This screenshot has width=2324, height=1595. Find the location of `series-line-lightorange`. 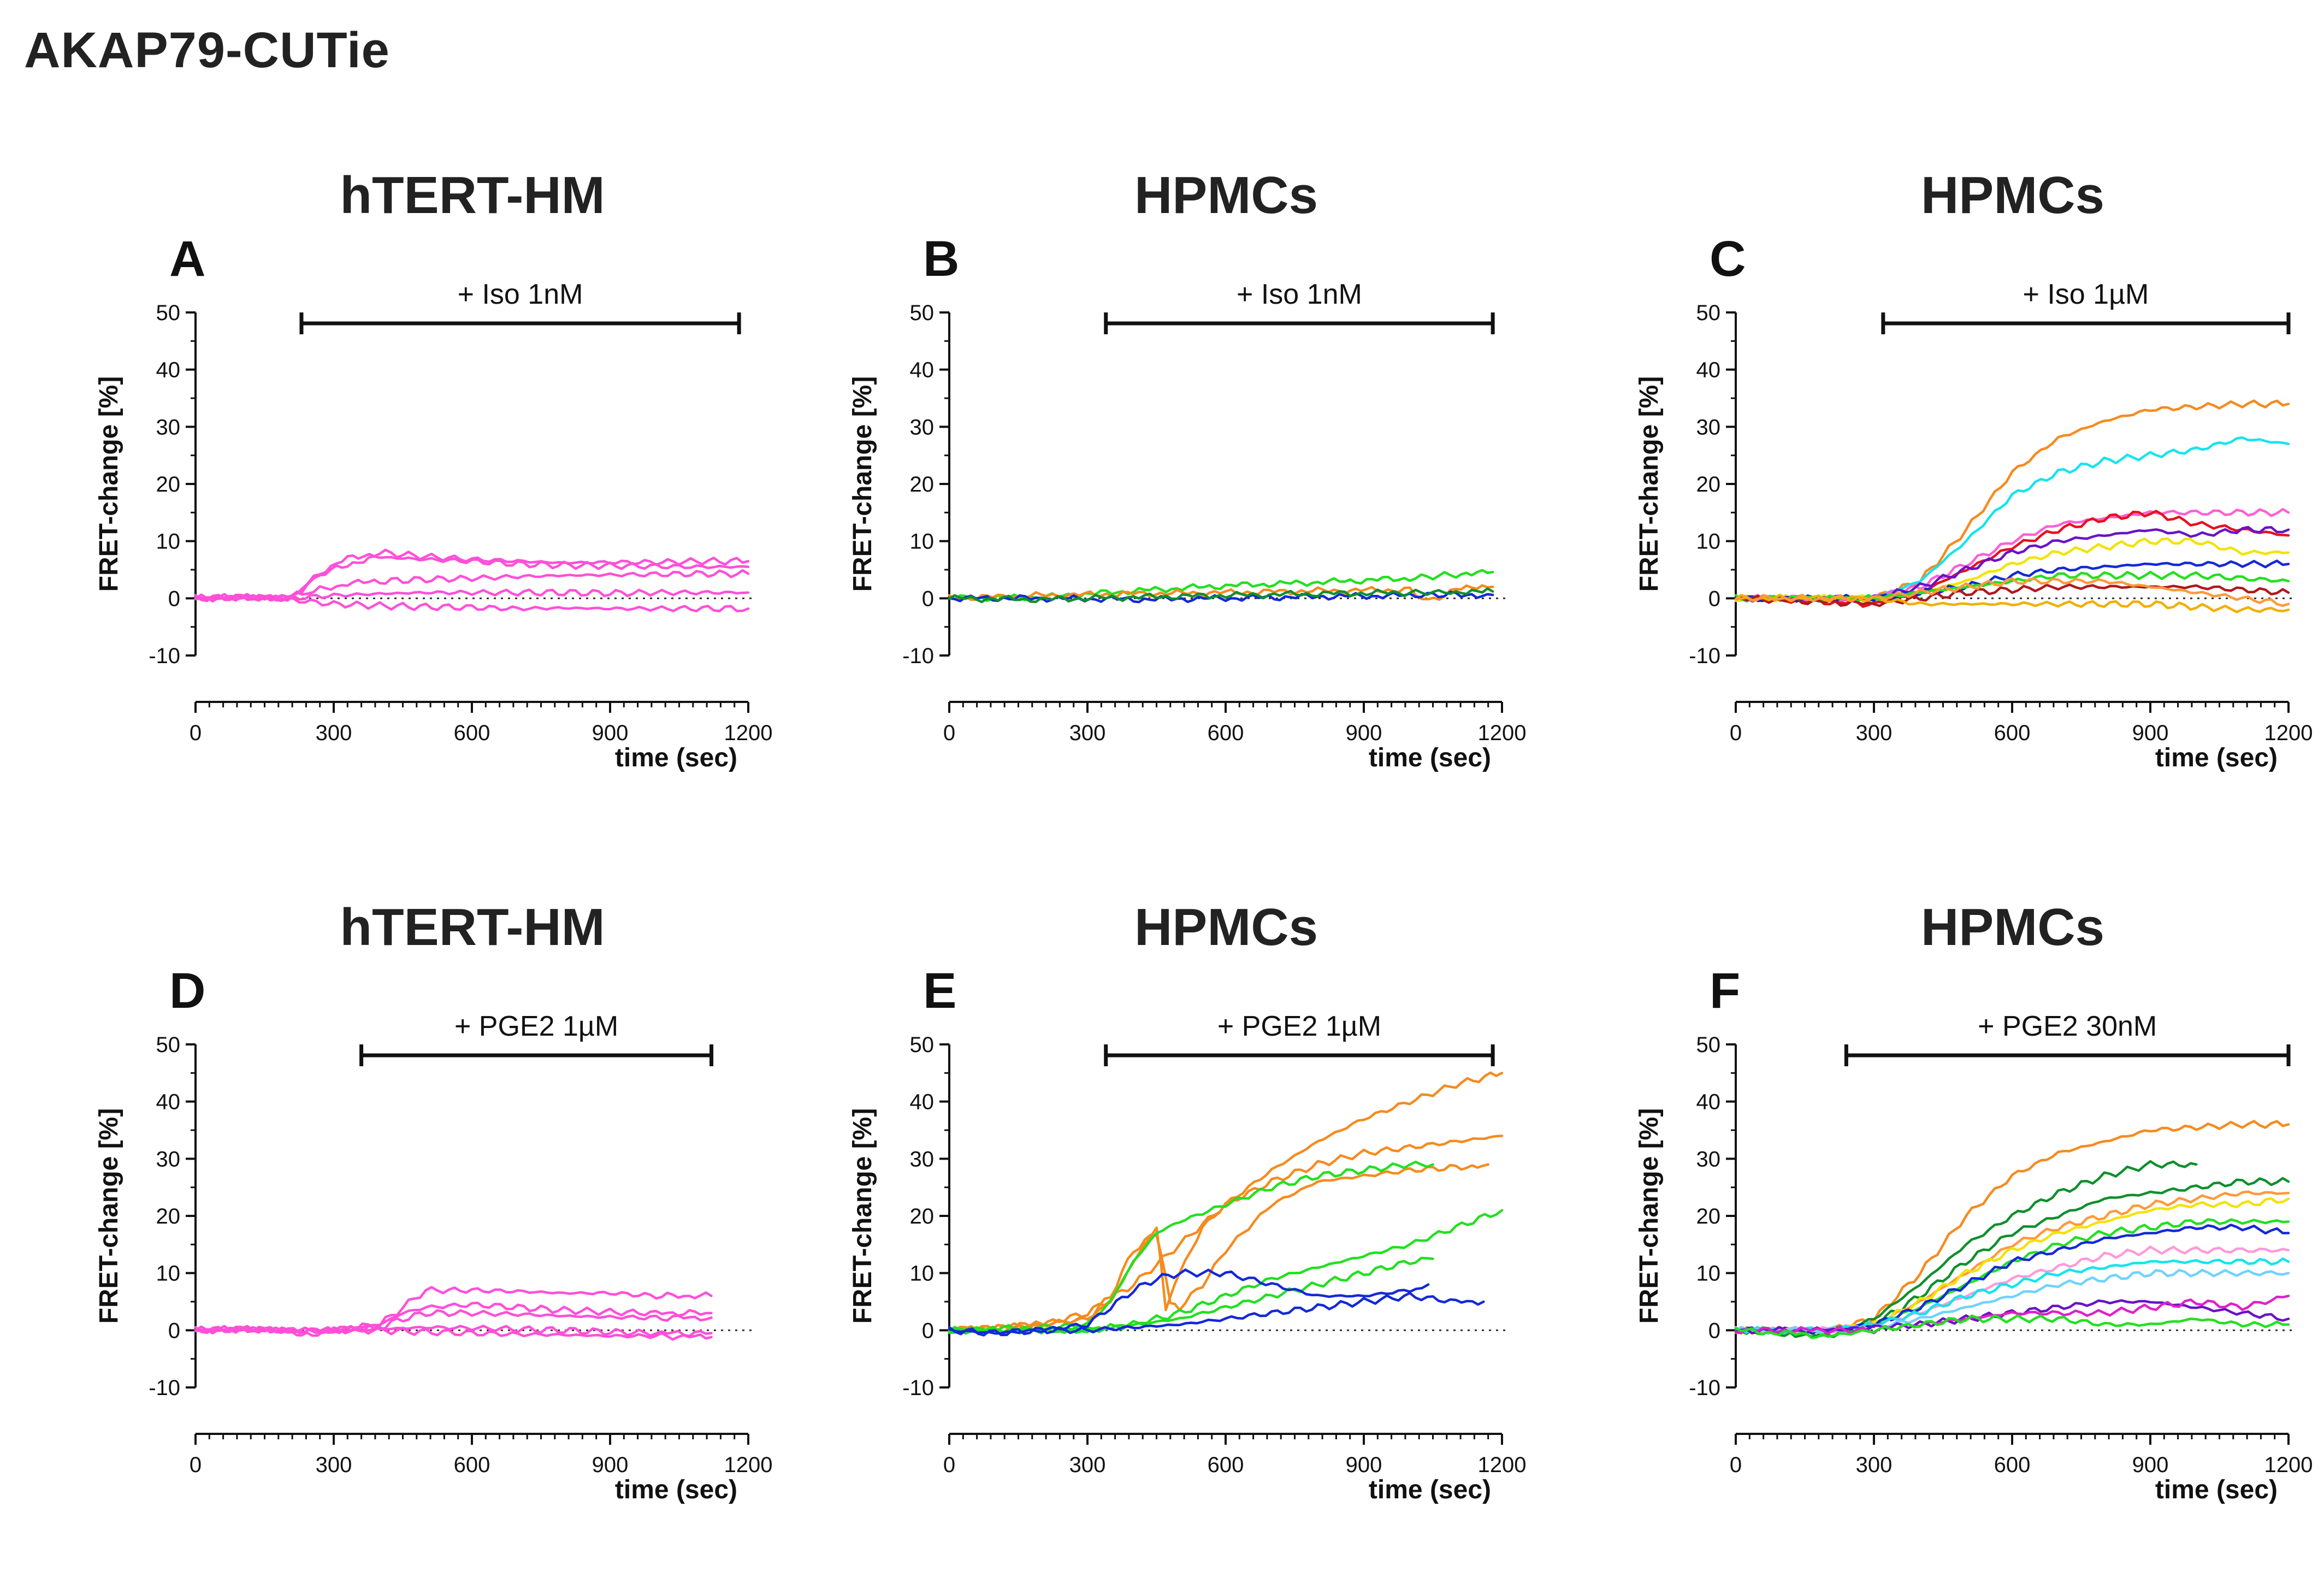

series-line-lightorange is located at coordinates (2012, 592).